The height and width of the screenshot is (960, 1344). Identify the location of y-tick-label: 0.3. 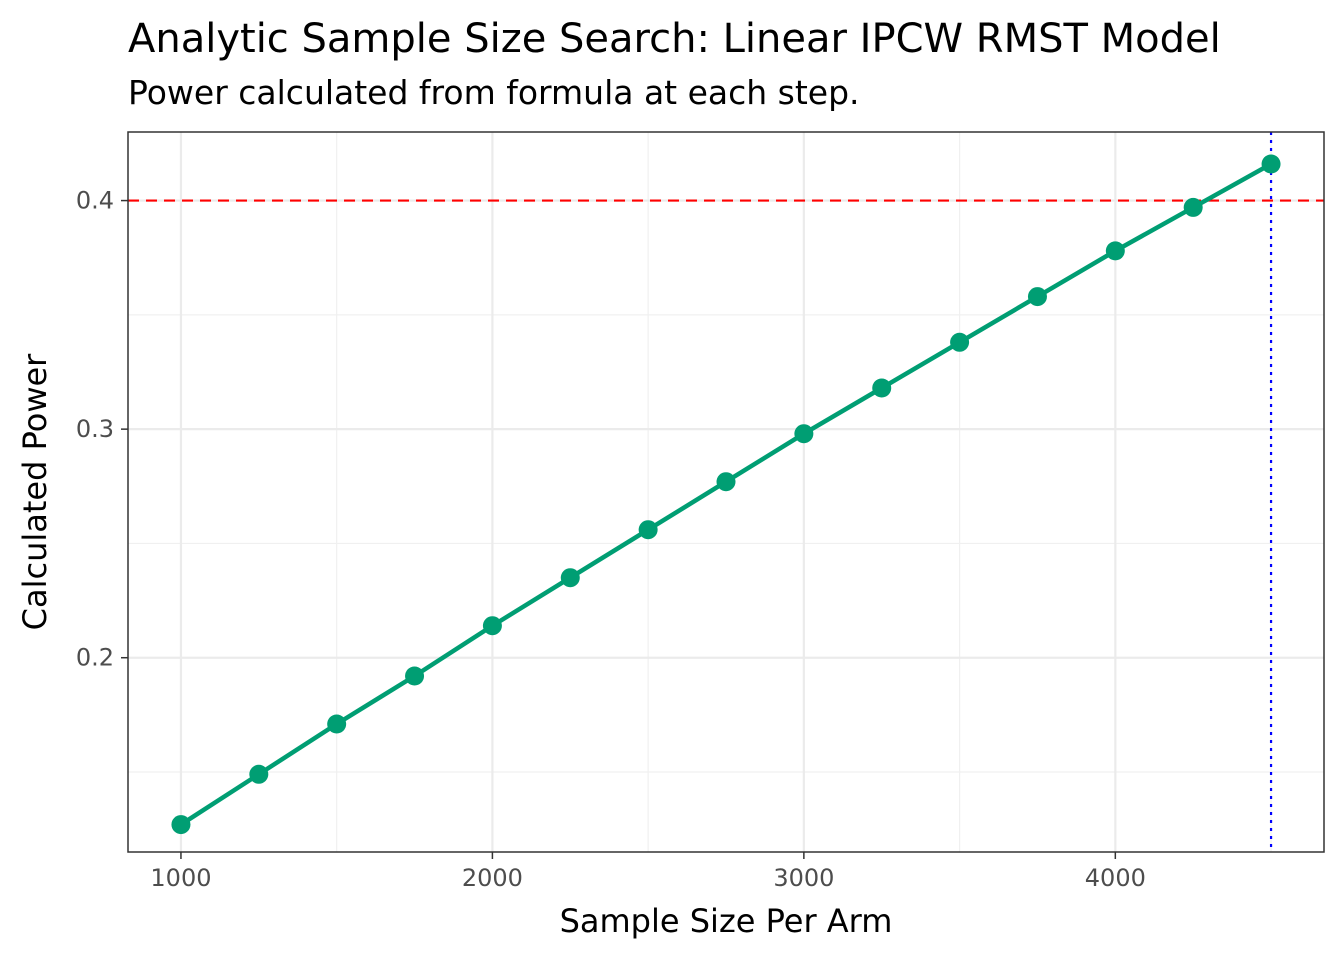
(95, 429).